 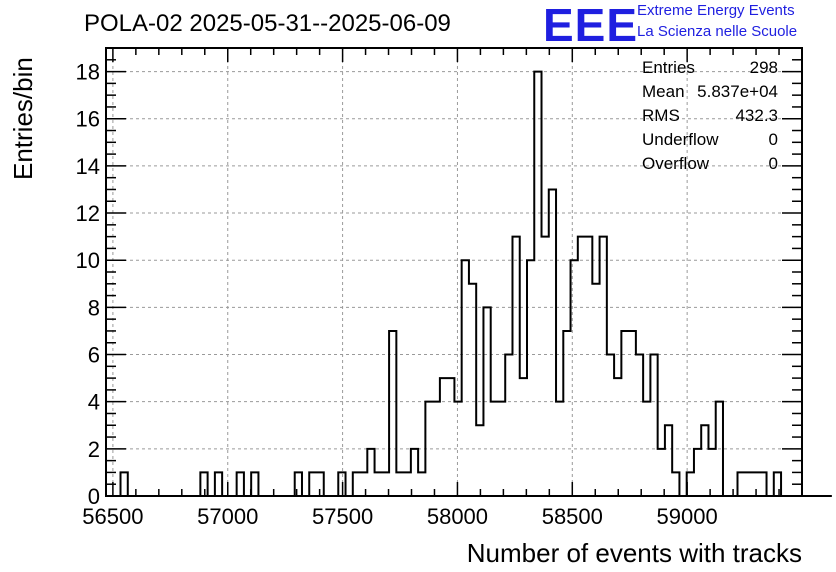 What do you see at coordinates (88, 72) in the screenshot?
I see `y-tick-label: 18` at bounding box center [88, 72].